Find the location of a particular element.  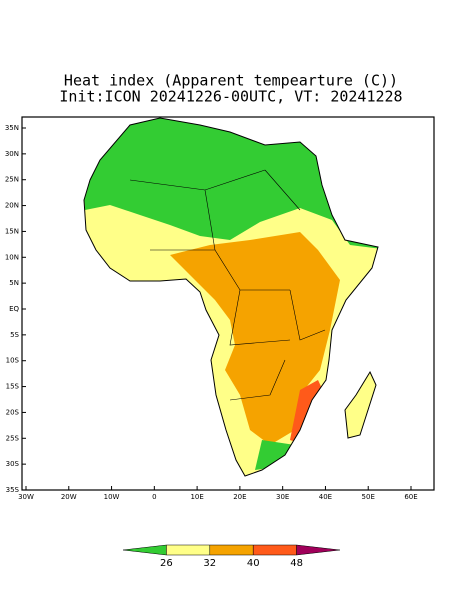

lat-label: 10N is located at coordinates (12, 257).